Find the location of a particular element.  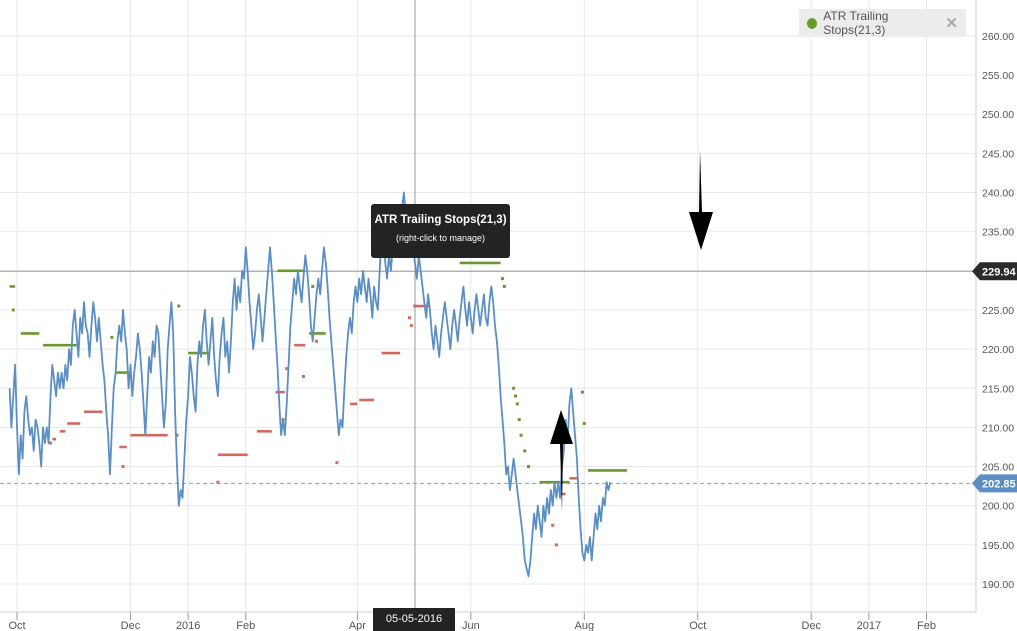

last-price-label-text: 202.85 is located at coordinates (999, 484).